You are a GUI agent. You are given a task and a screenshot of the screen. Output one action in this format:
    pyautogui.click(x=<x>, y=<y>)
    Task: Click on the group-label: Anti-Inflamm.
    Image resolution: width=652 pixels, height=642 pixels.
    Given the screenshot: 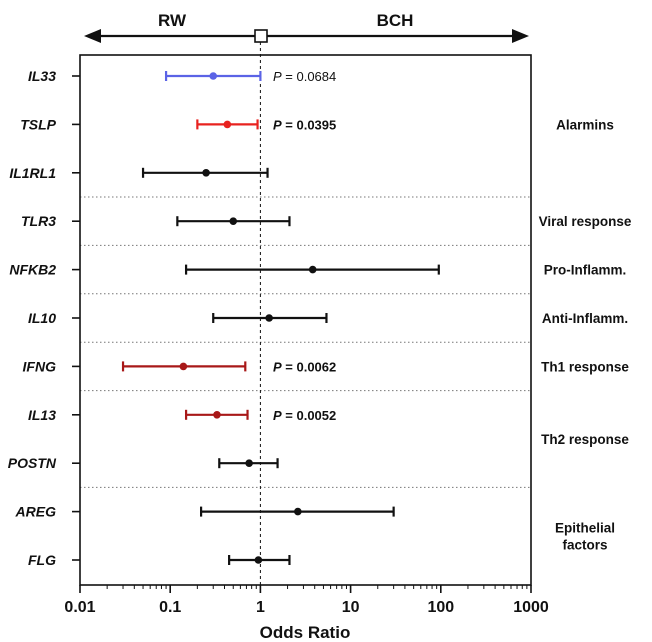 What is the action you would take?
    pyautogui.click(x=585, y=318)
    